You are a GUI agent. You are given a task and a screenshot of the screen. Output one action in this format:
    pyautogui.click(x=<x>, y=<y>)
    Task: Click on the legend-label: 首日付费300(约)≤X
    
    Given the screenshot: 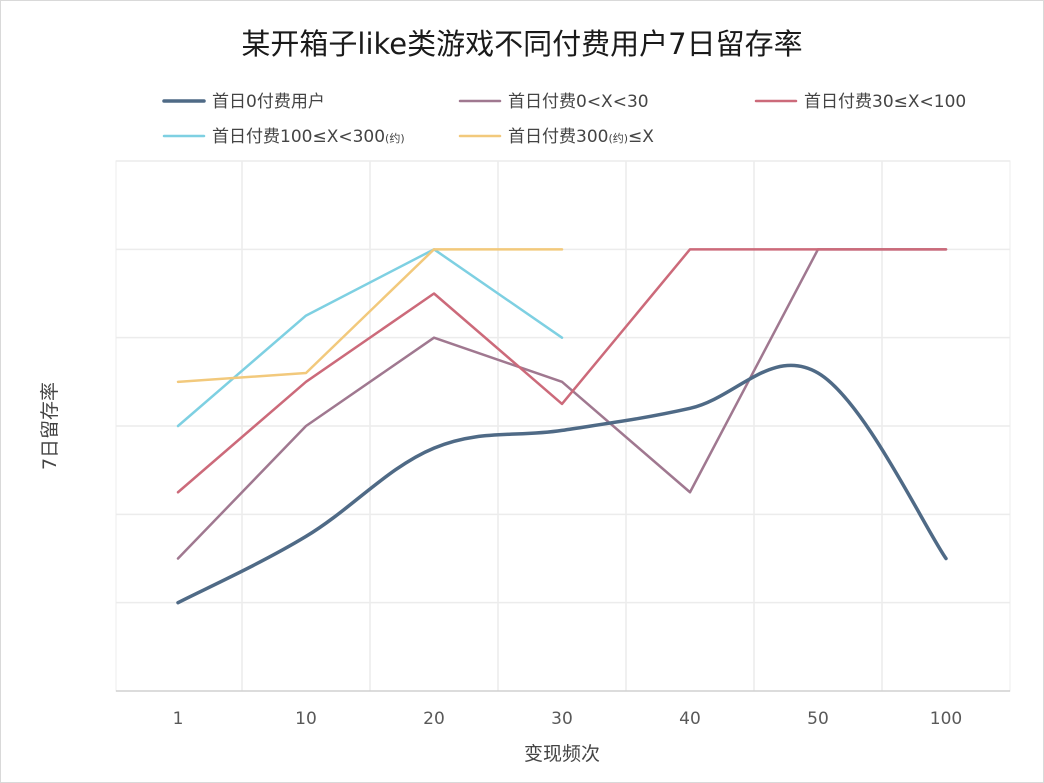 What is the action you would take?
    pyautogui.click(x=581, y=137)
    